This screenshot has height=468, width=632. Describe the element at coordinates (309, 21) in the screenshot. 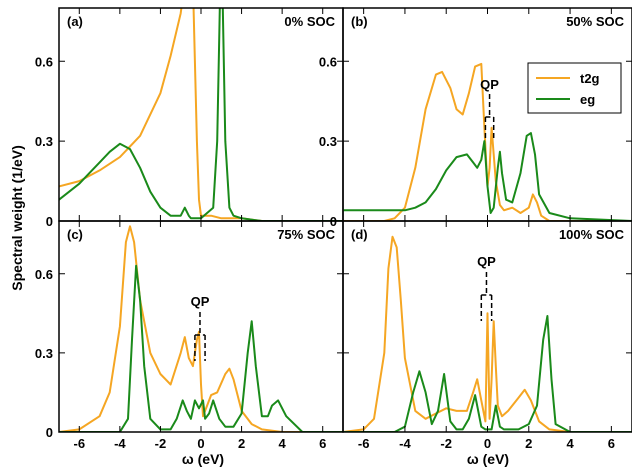

I see `panel-a-soc-label: 0% SOC` at that location.